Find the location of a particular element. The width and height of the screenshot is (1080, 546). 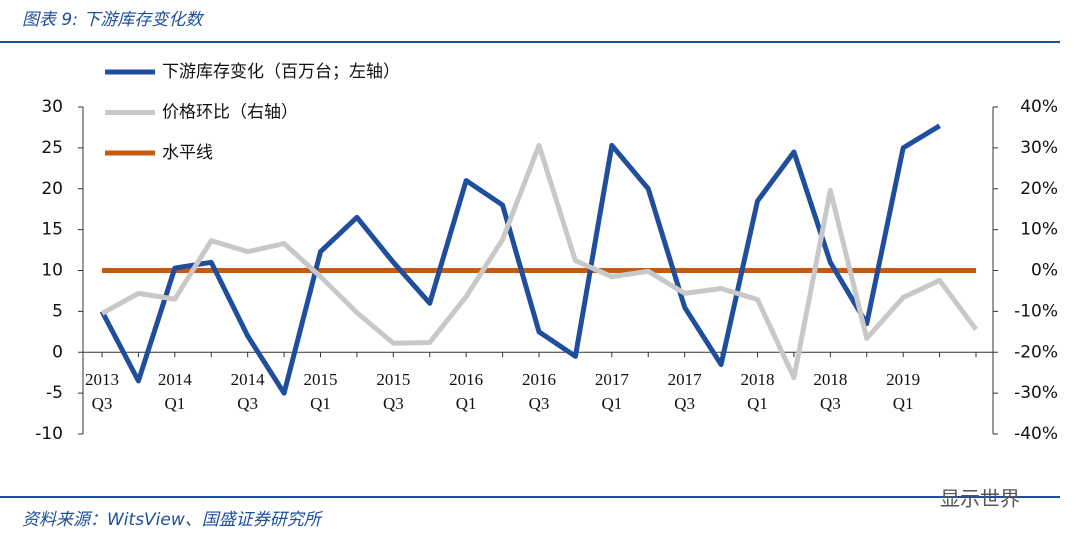

x-tick-label: 2015 Q3 is located at coordinates (393, 392).